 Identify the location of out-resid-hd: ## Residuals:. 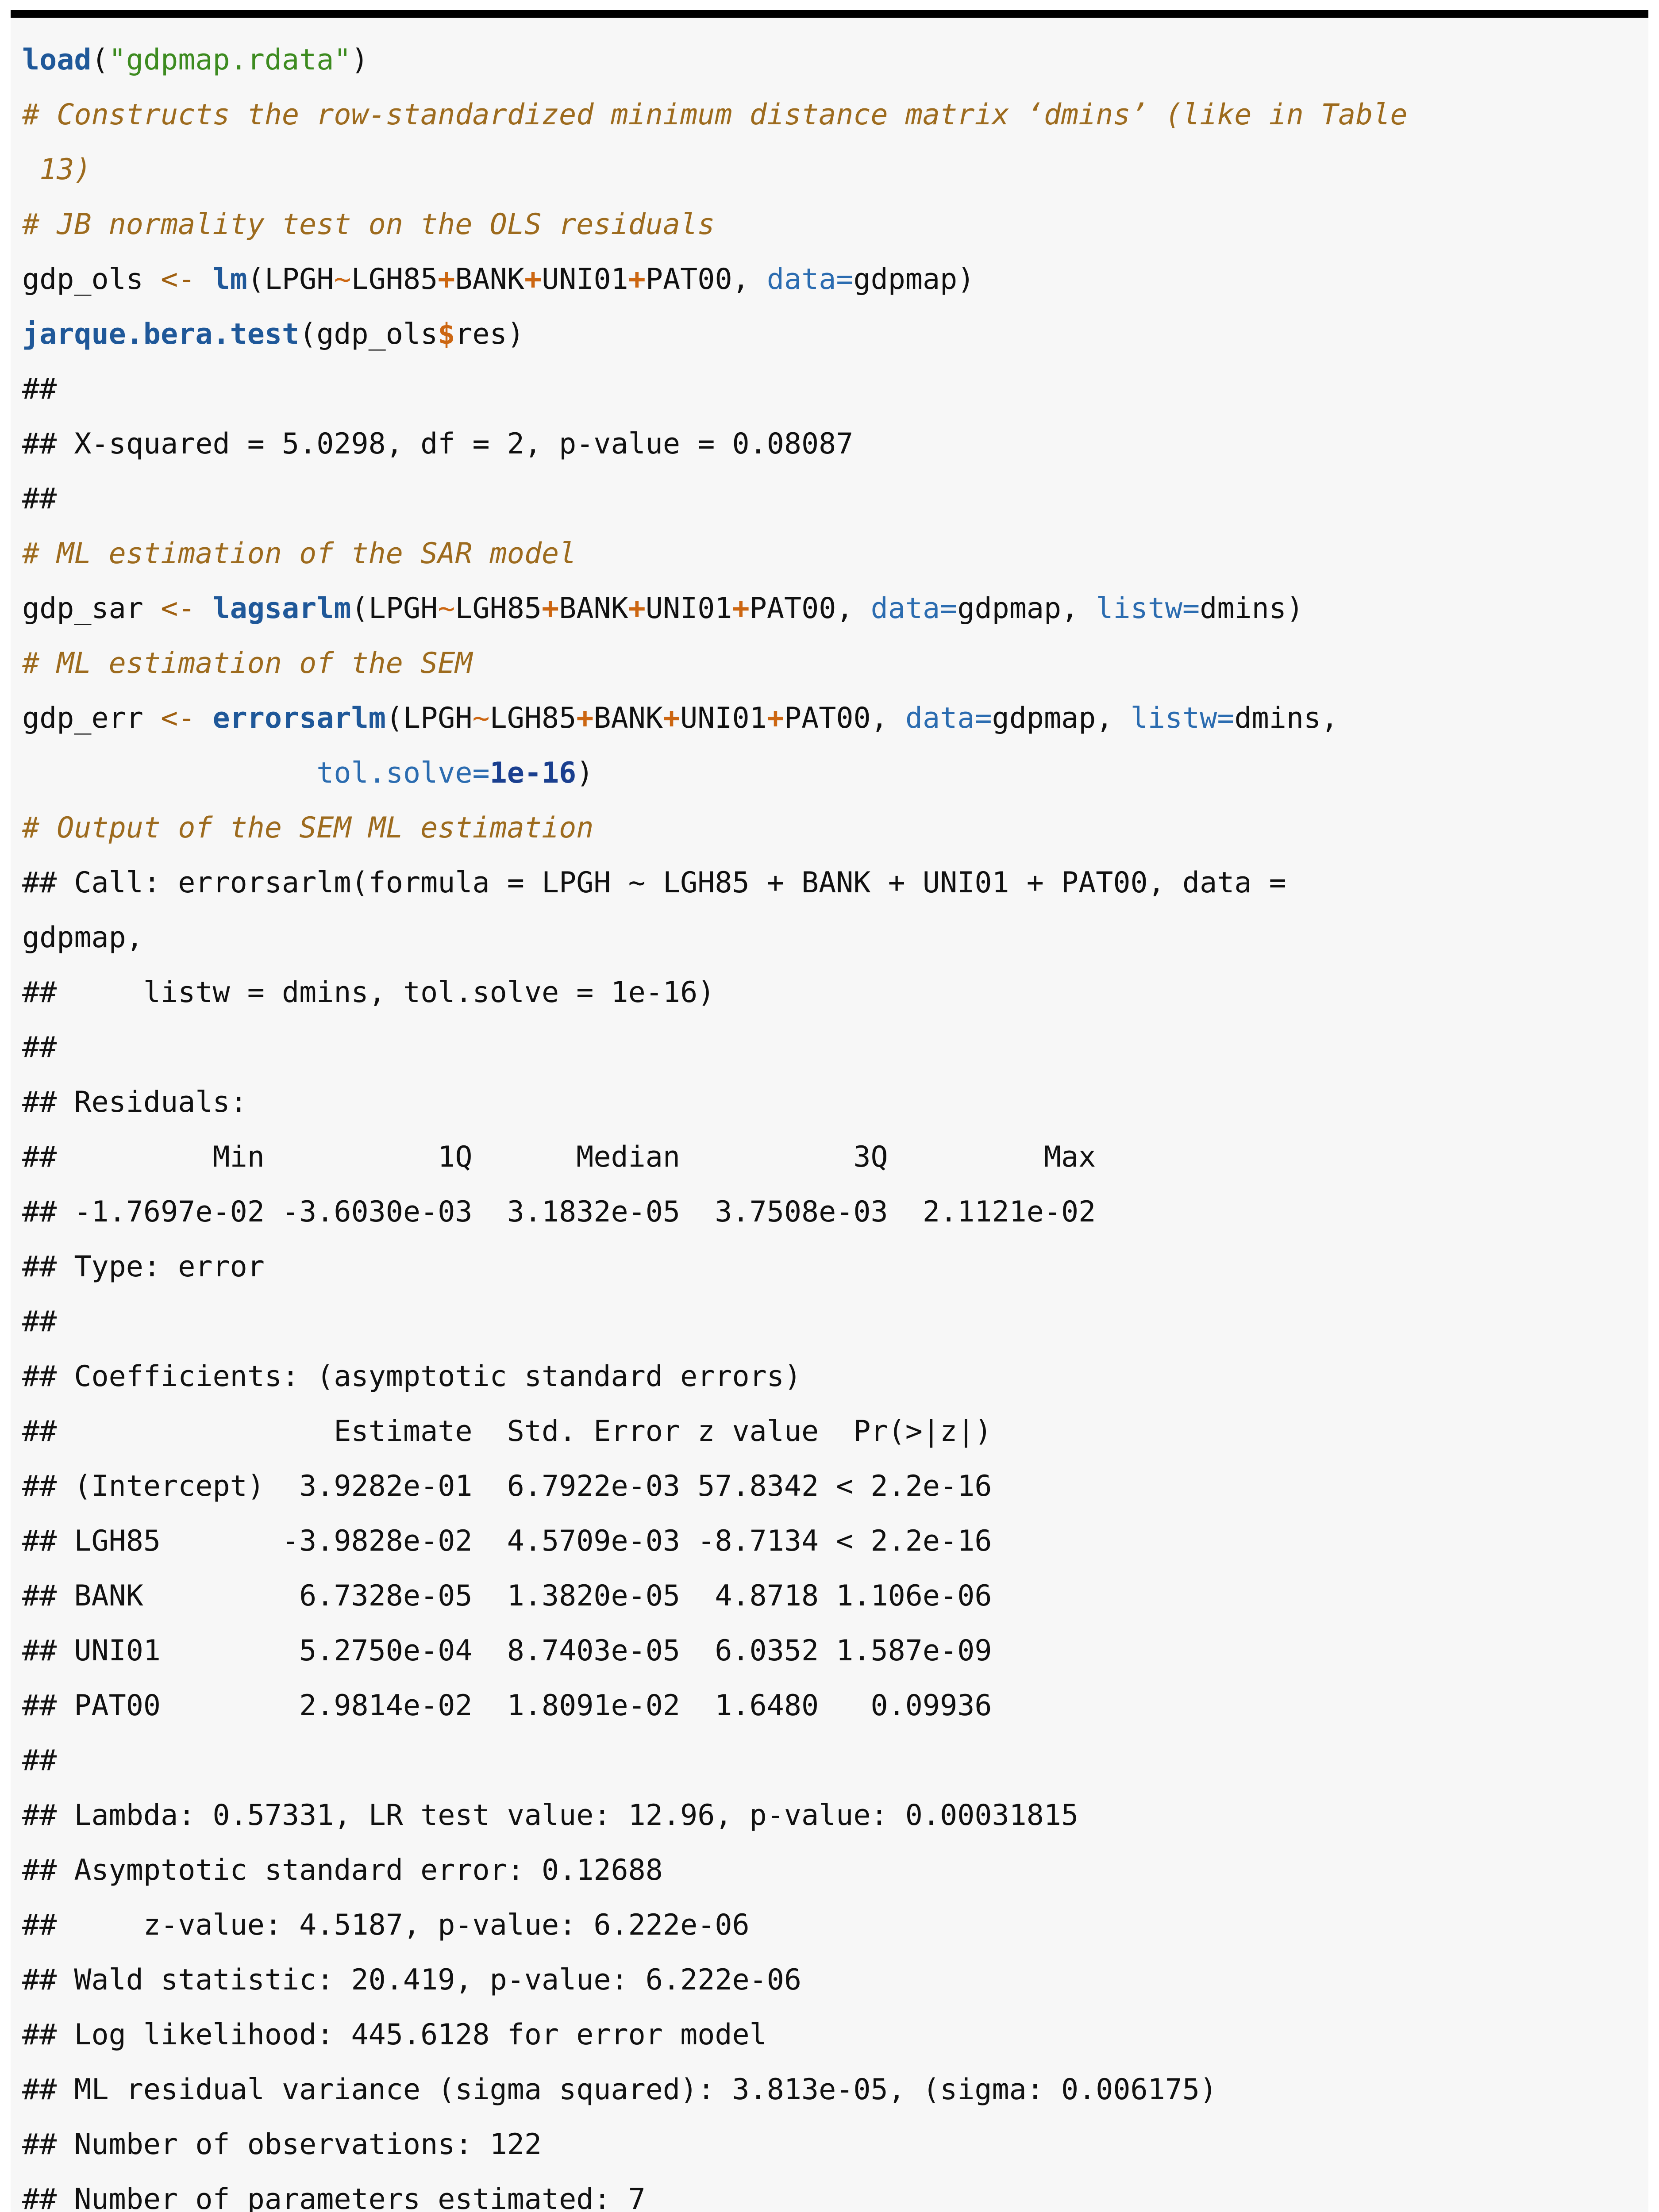
(829, 1103).